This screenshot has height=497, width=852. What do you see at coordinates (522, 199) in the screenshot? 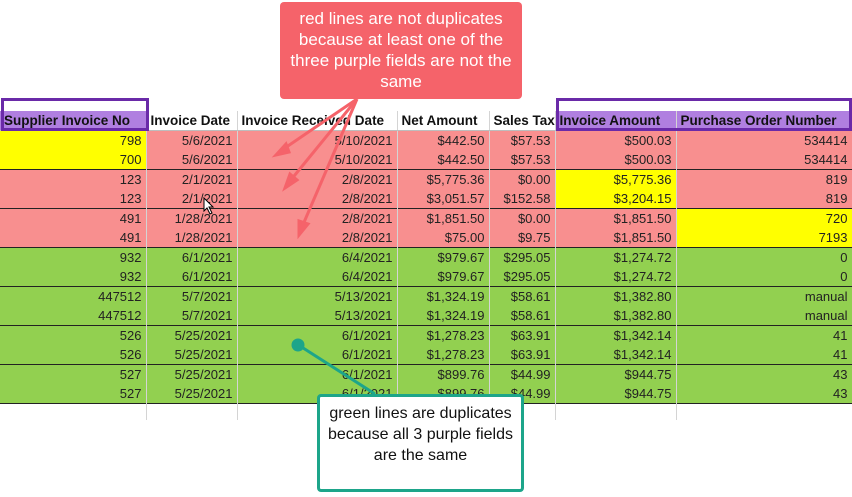
I see `table-cell: $152.58` at bounding box center [522, 199].